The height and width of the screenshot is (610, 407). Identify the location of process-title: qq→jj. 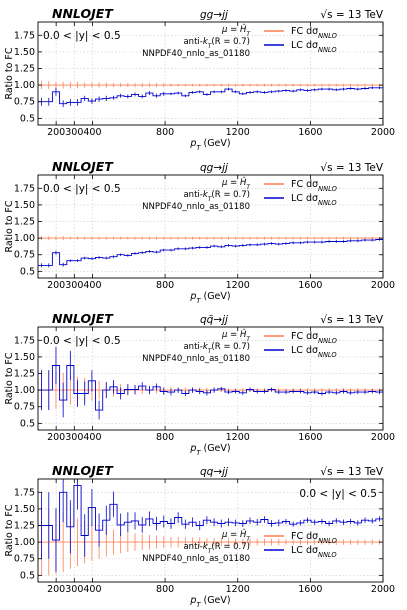
(214, 472).